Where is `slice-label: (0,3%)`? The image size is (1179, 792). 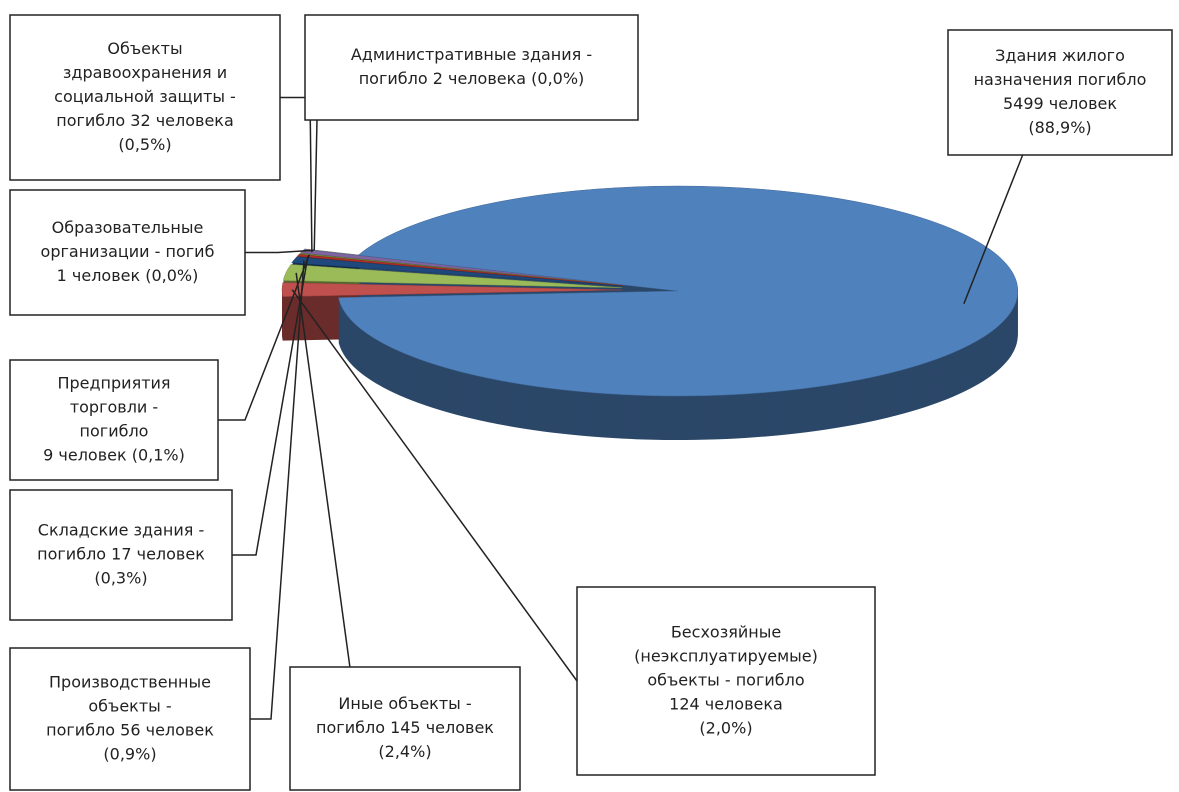 slice-label: (0,3%) is located at coordinates (120, 578).